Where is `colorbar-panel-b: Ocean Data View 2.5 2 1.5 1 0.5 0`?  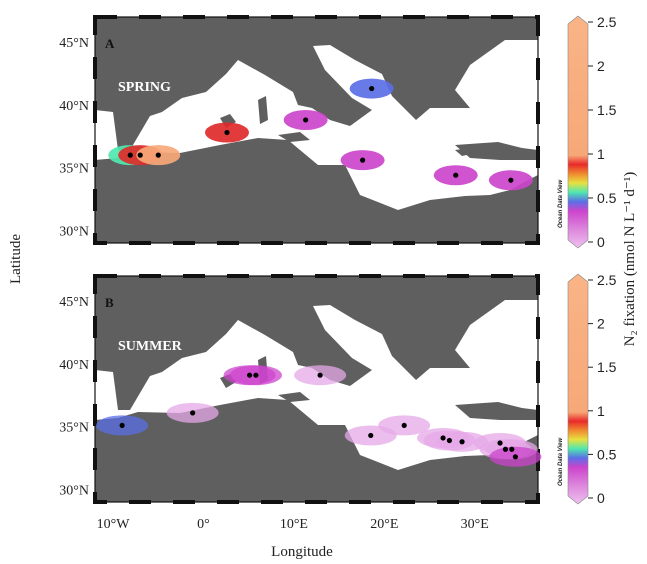 colorbar-panel-b: Ocean Data View 2.5 2 1.5 1 0.5 0 is located at coordinates (587, 389).